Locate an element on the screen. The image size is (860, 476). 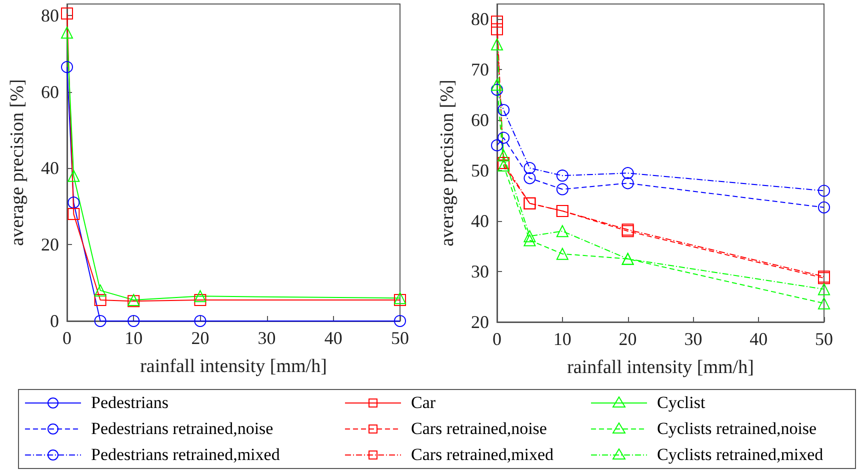
y-tick-label: 0 is located at coordinates (54, 321).